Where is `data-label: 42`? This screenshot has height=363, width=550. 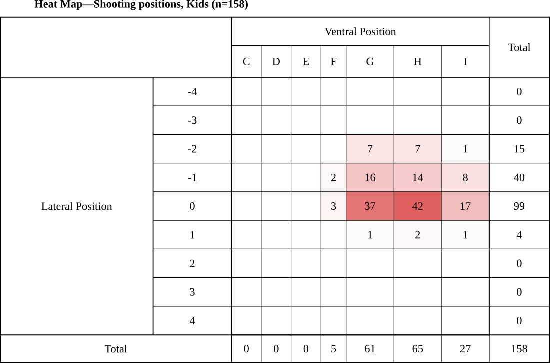 data-label: 42 is located at coordinates (417, 206).